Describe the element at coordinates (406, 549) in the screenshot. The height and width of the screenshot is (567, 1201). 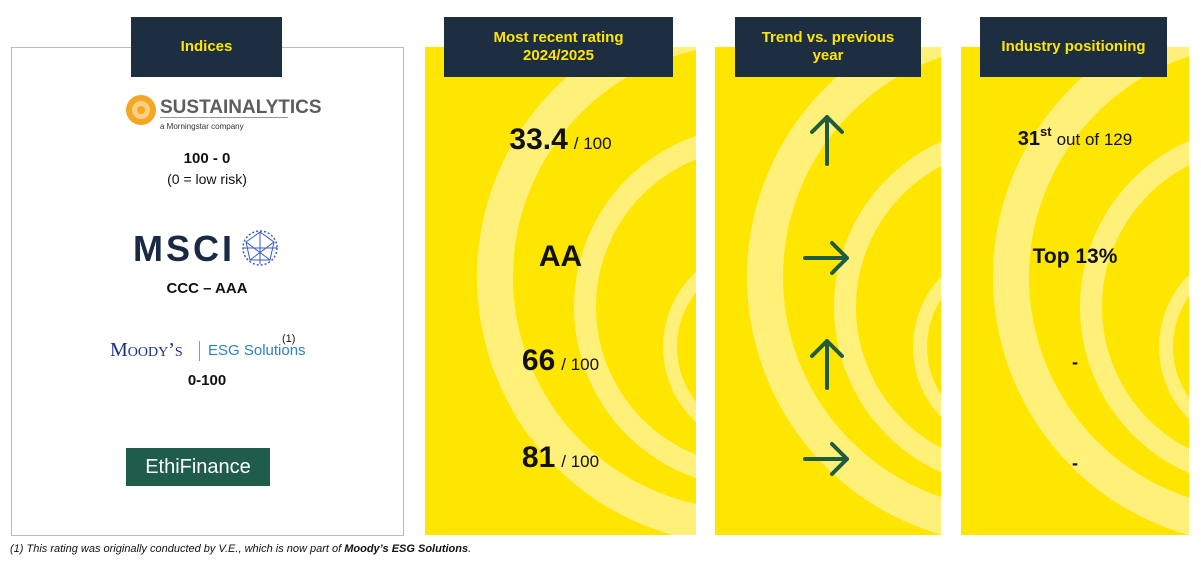
I see `footnote-bold: Moody’s ESG Solutions` at that location.